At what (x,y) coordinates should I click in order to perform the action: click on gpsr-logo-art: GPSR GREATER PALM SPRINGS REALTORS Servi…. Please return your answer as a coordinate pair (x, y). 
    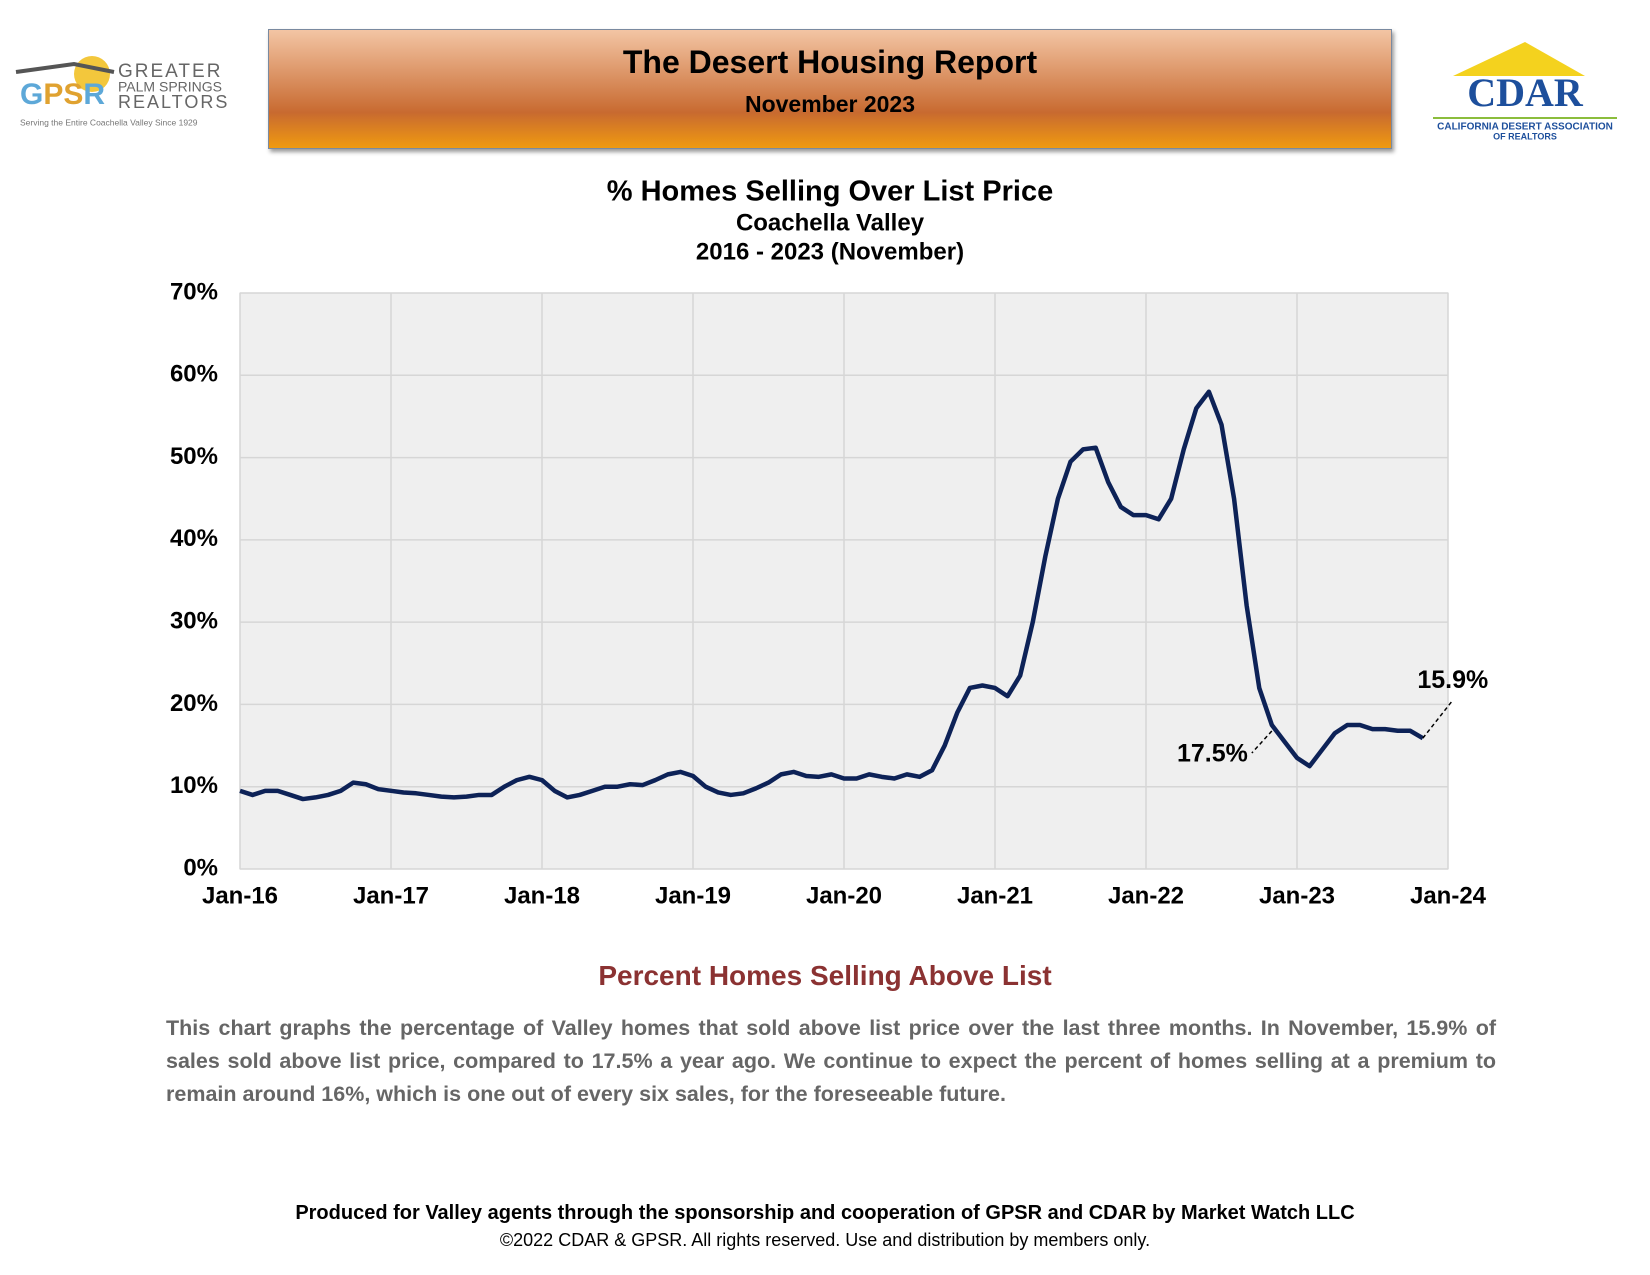
    Looking at the image, I should click on (122, 91).